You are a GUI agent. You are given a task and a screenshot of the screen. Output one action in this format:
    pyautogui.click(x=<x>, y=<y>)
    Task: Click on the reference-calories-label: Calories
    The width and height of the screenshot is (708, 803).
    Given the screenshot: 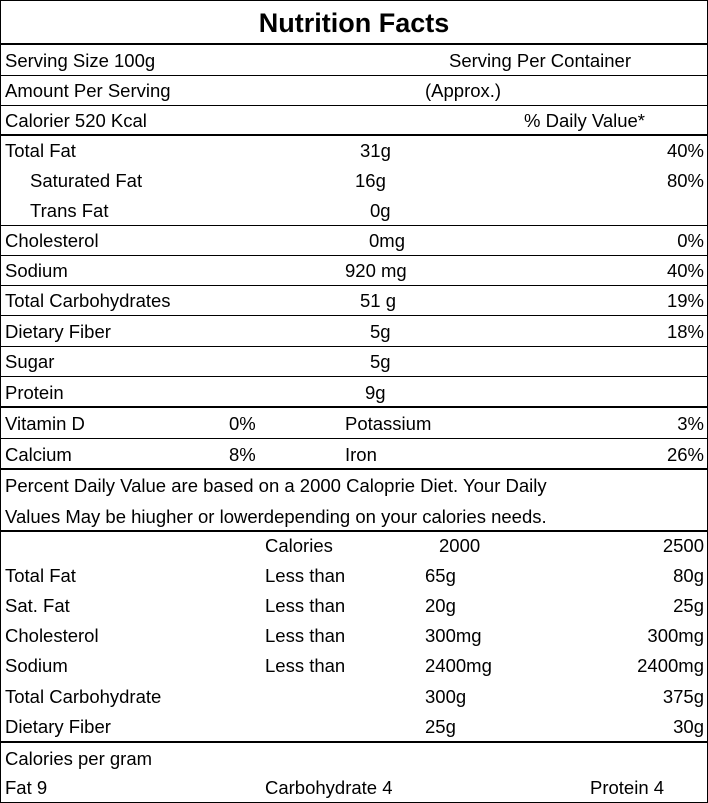 What is the action you would take?
    pyautogui.click(x=299, y=545)
    